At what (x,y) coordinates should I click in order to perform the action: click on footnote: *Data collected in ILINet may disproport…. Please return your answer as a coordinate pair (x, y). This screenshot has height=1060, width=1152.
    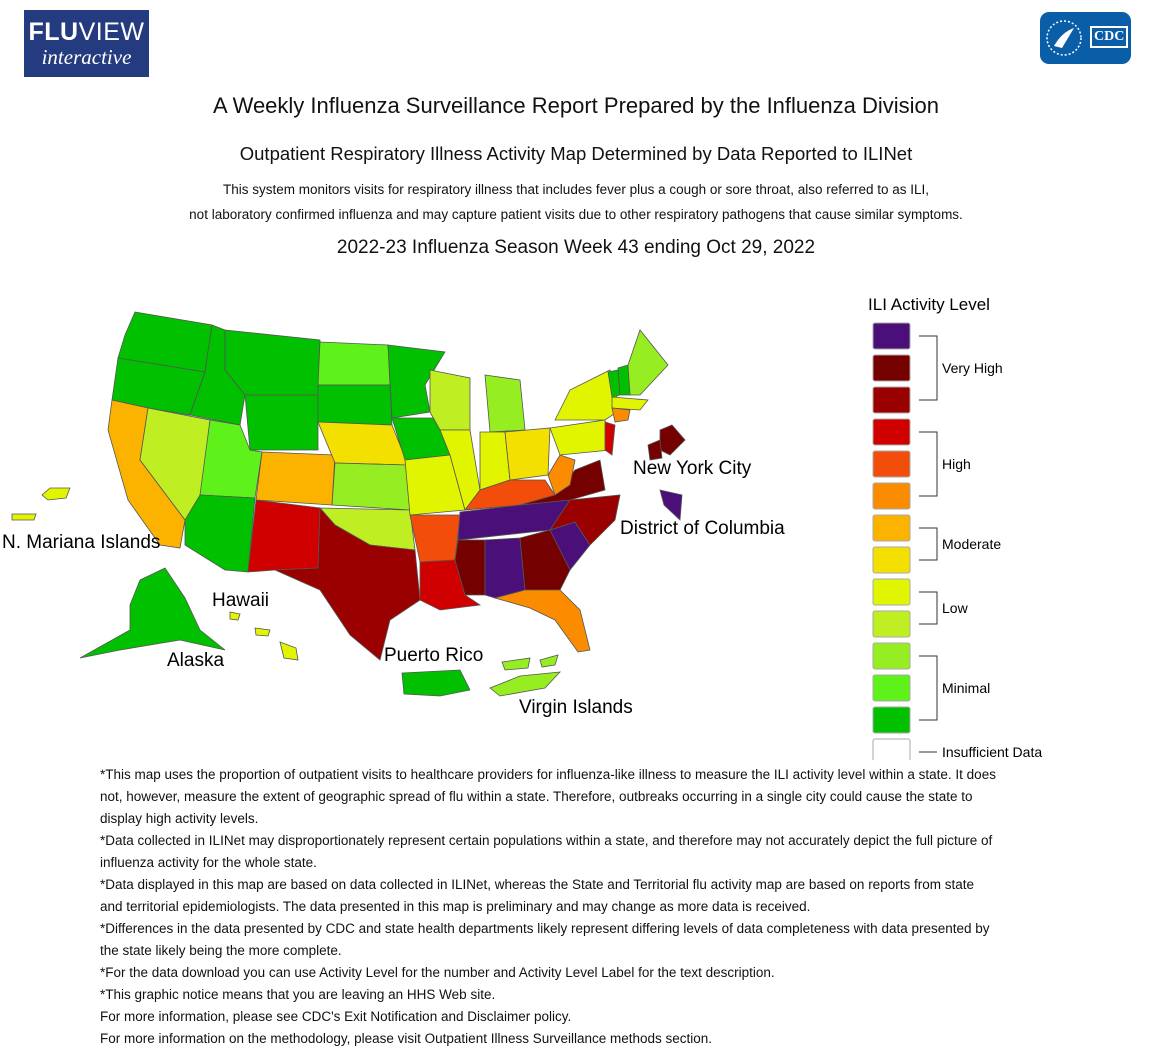
    Looking at the image, I should click on (546, 851).